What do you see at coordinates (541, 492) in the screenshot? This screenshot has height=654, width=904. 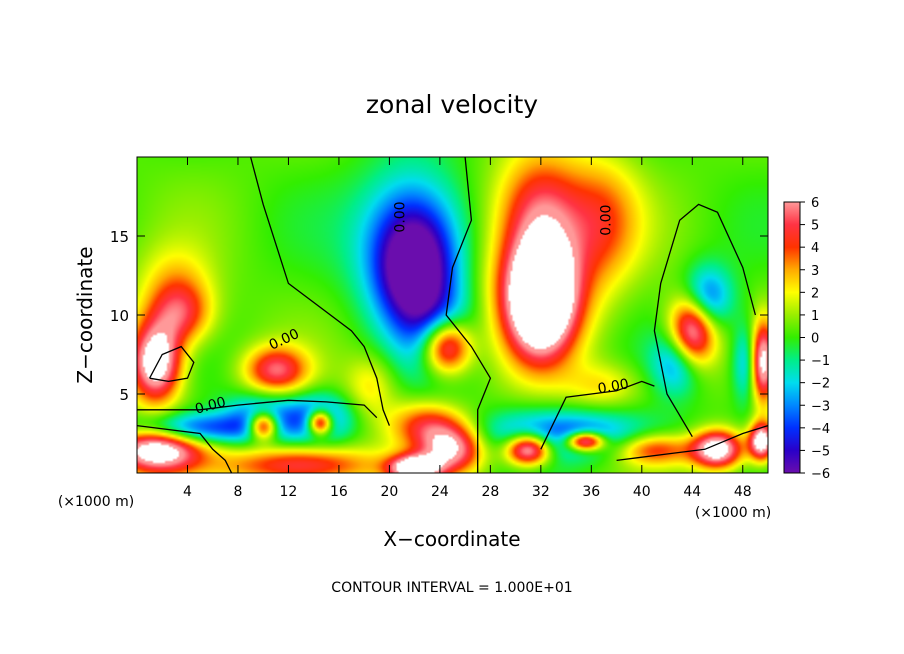 I see `x-tick-label: 32` at bounding box center [541, 492].